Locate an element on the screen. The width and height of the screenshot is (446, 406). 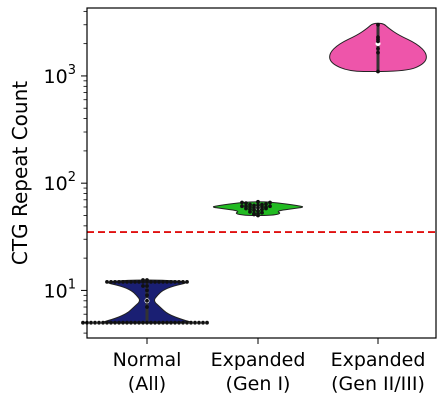
x-tick-label: (Gen I) is located at coordinates (258, 384).